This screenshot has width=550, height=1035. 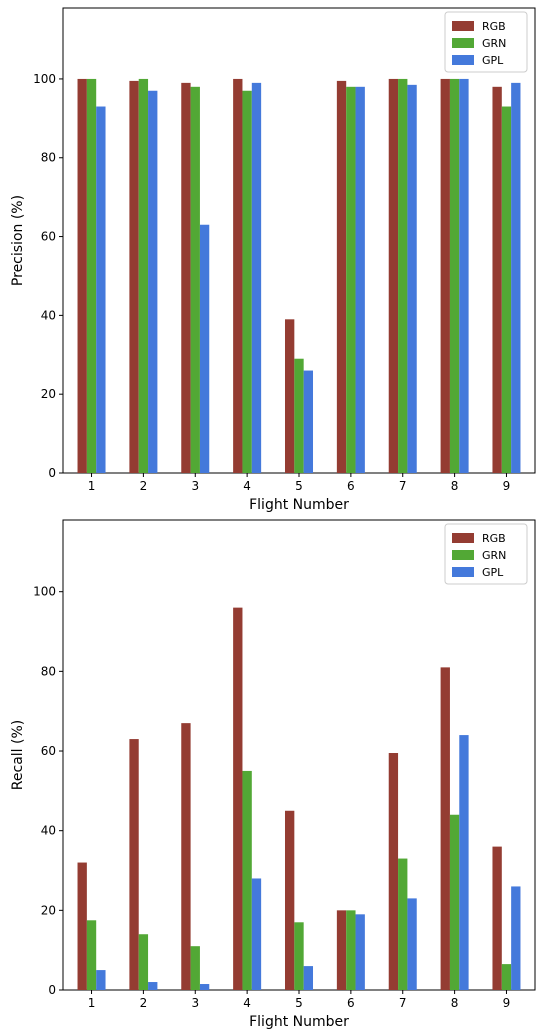 I want to click on recall-x-axis-label: Flight Number, so click(x=299, y=1022).